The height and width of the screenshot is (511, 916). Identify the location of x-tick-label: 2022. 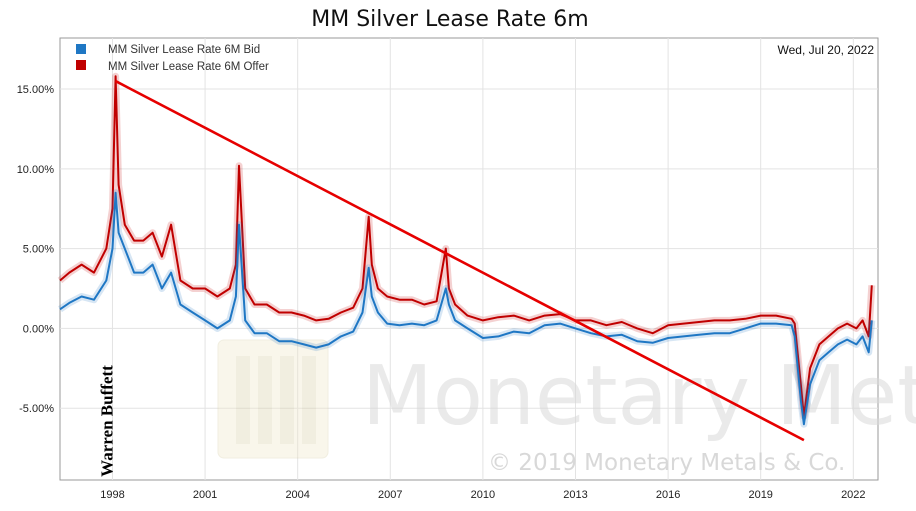
(853, 495).